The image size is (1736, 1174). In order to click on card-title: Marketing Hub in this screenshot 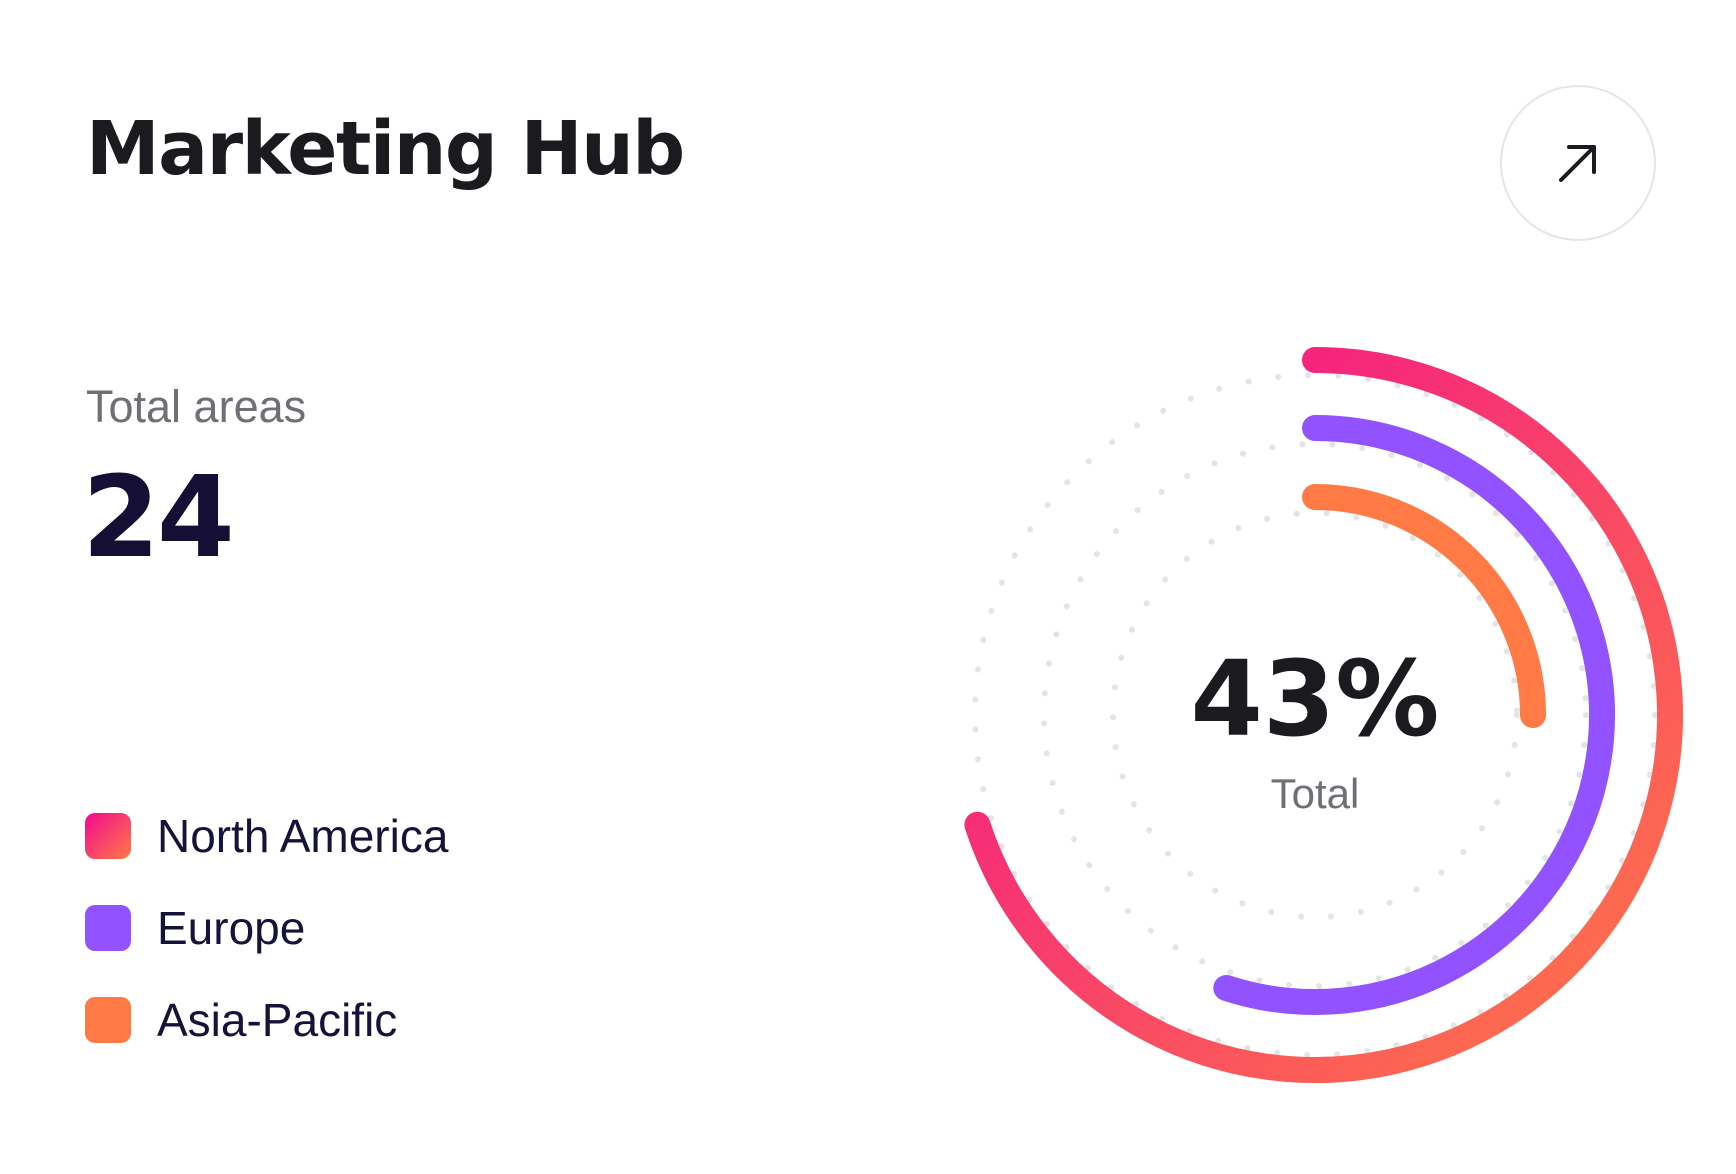, I will do `click(385, 149)`.